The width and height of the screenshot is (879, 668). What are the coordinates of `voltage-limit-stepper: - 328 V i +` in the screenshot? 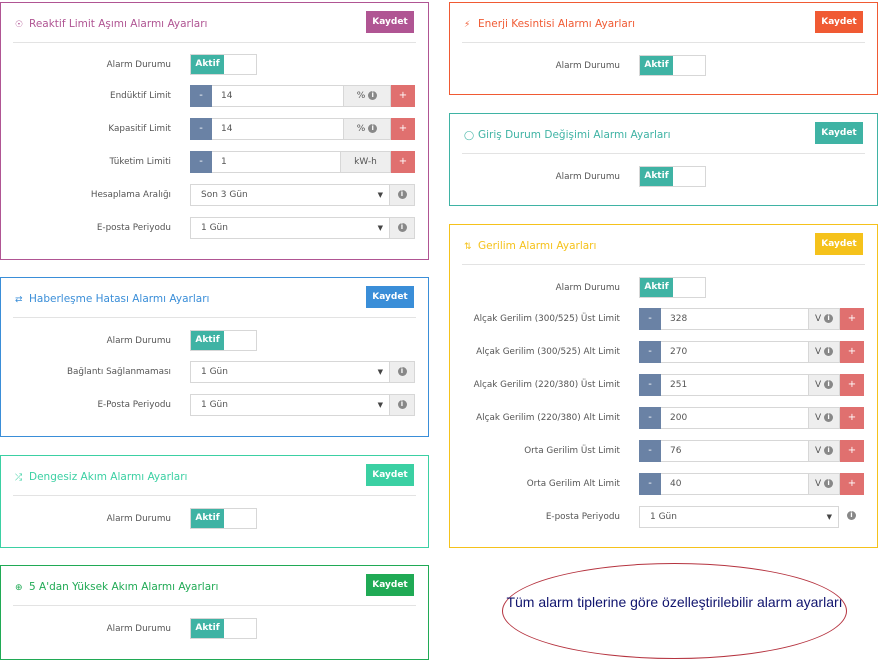 It's located at (751, 319).